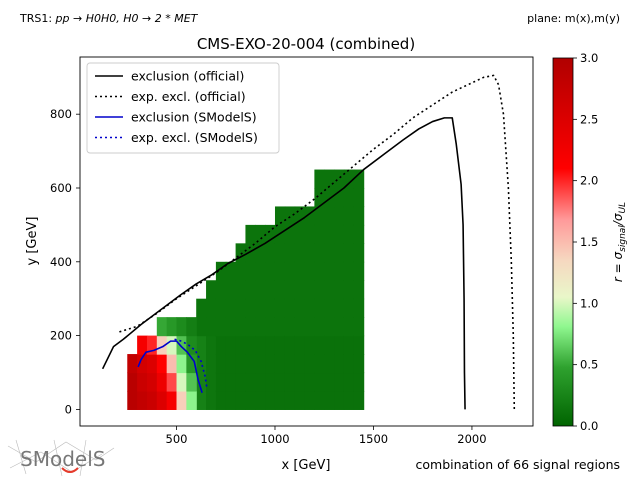  What do you see at coordinates (589, 303) in the screenshot?
I see `colorbar-tick-label: 1.0` at bounding box center [589, 303].